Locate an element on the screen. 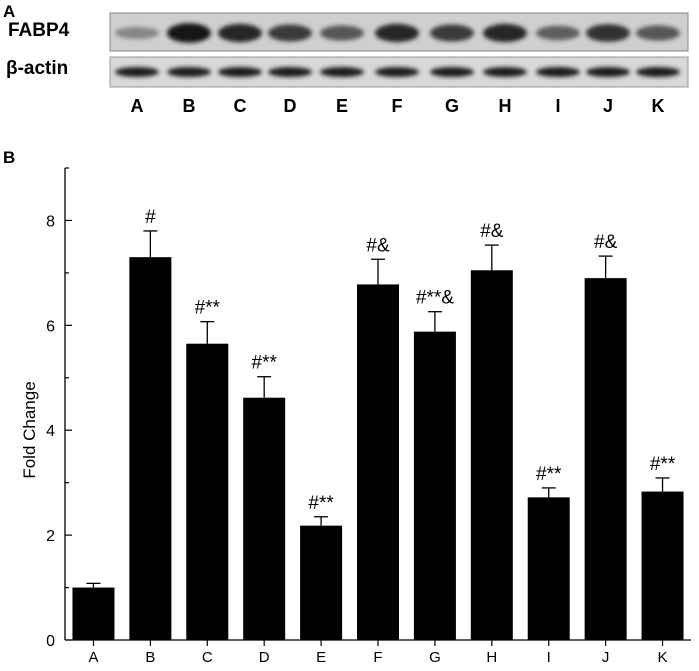  x-tick-label: D is located at coordinates (264, 657).